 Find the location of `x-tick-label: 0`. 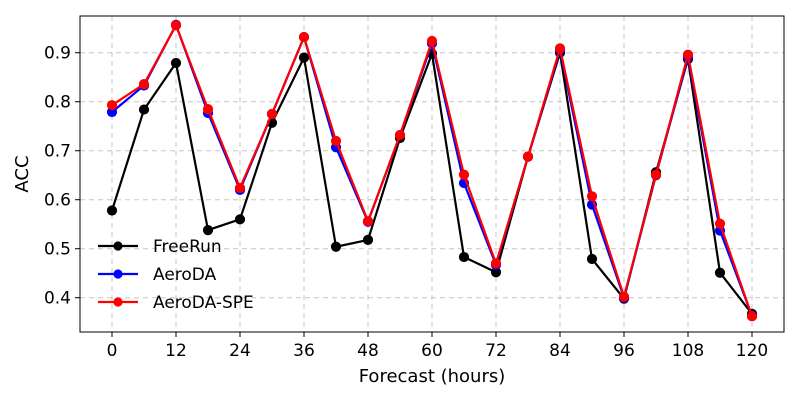

x-tick-label: 0 is located at coordinates (112, 351).